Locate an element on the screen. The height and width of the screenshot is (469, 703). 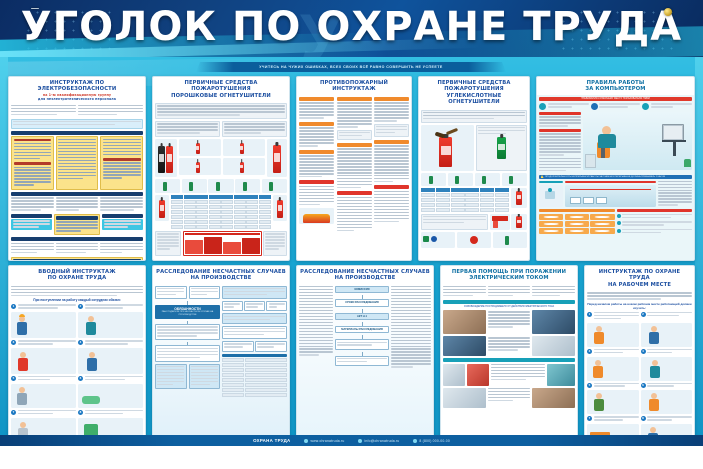
device-columns is located at coordinates (221, 129).